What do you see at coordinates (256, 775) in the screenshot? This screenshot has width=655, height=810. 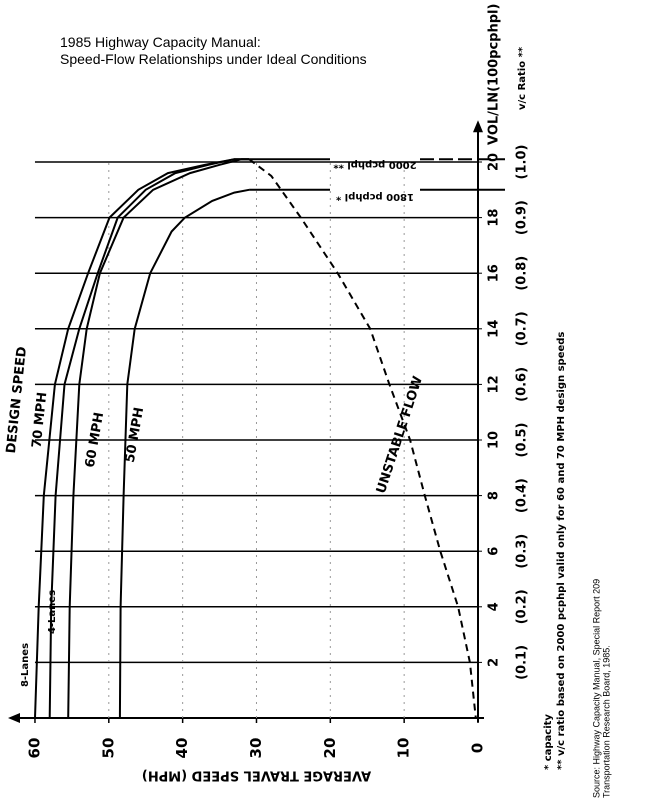 I see `x-axis-title: AVERAGE TRAVEL SPEED (MPH)` at bounding box center [256, 775].